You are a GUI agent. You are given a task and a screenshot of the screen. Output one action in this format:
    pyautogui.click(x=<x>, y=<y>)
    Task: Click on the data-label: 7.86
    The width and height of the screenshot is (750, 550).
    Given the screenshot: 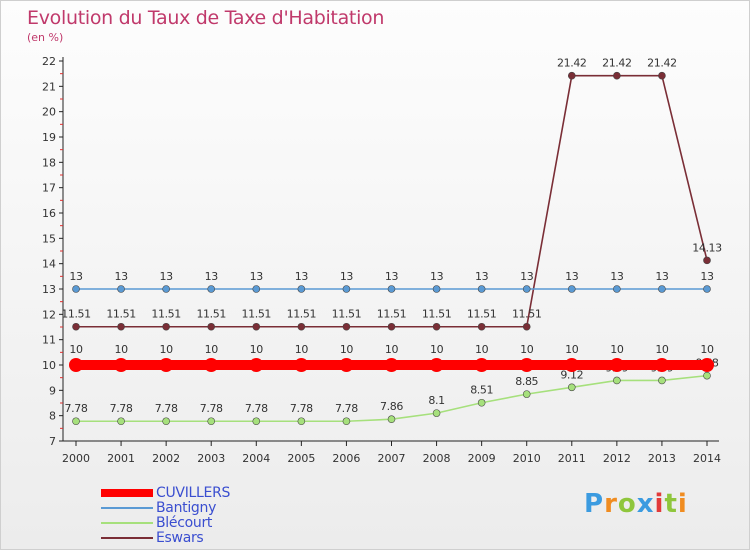 What is the action you would take?
    pyautogui.click(x=391, y=406)
    